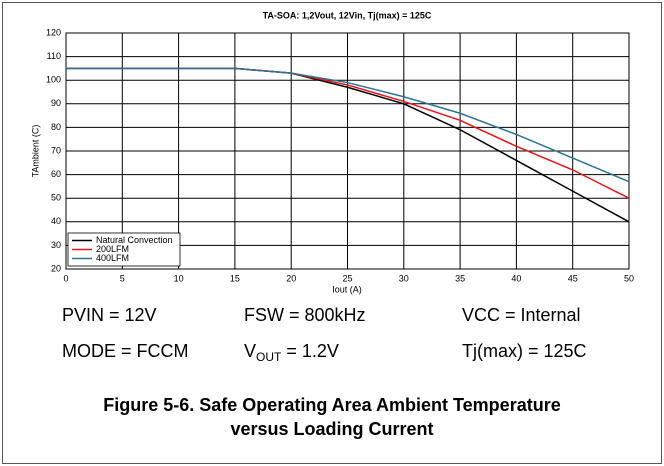 This screenshot has height=466, width=664. Describe the element at coordinates (56, 150) in the screenshot. I see `y-tick-label: 70` at that location.